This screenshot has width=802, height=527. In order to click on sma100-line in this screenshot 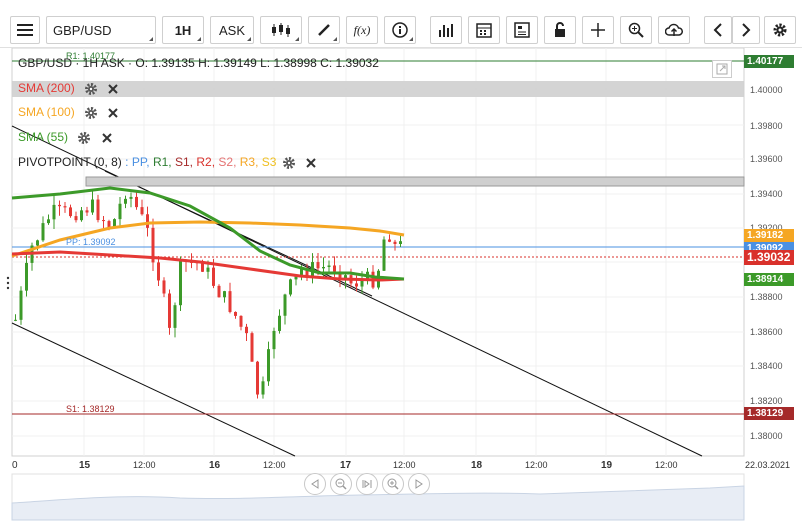, I will do `click(208, 239)`.